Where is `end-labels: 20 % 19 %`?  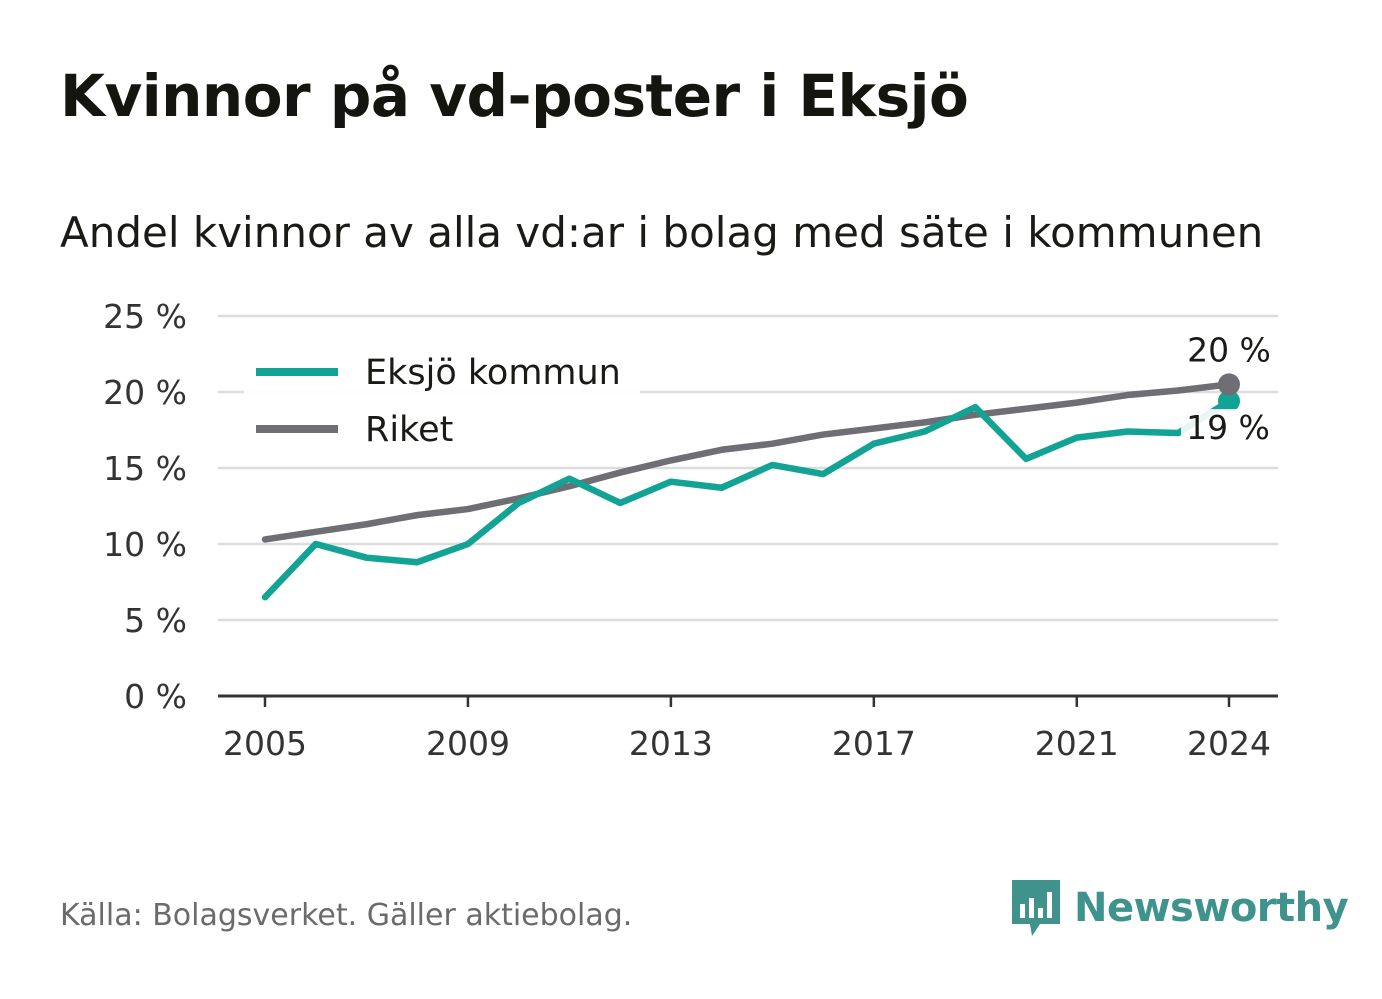 end-labels: 20 % 19 % is located at coordinates (1226, 389).